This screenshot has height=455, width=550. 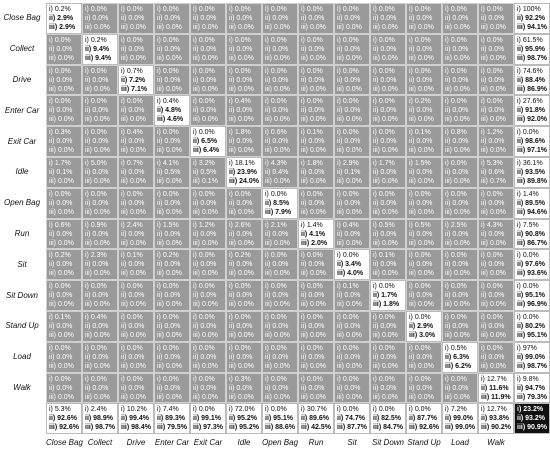 What do you see at coordinates (388, 428) in the screenshot?
I see `cell-line: iii) 84.7%` at bounding box center [388, 428].